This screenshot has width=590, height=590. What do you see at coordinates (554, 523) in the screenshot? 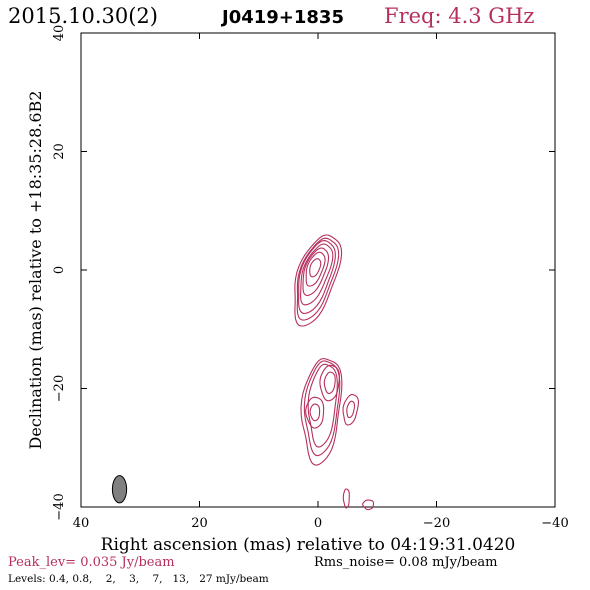
I see `x-tick-label: −40` at bounding box center [554, 523].